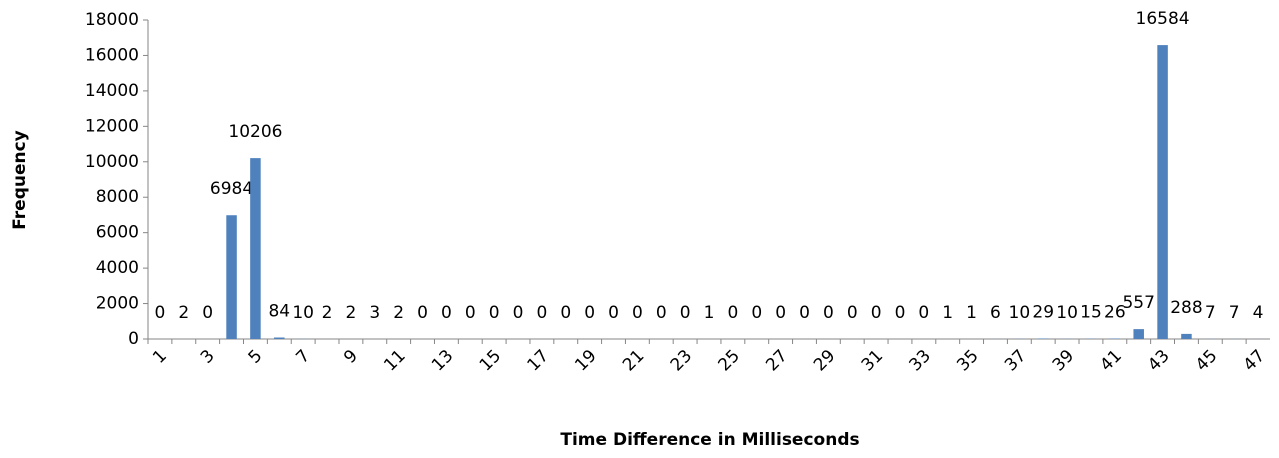 The height and width of the screenshot is (458, 1279). I want to click on x-tick-label: 15, so click(490, 360).